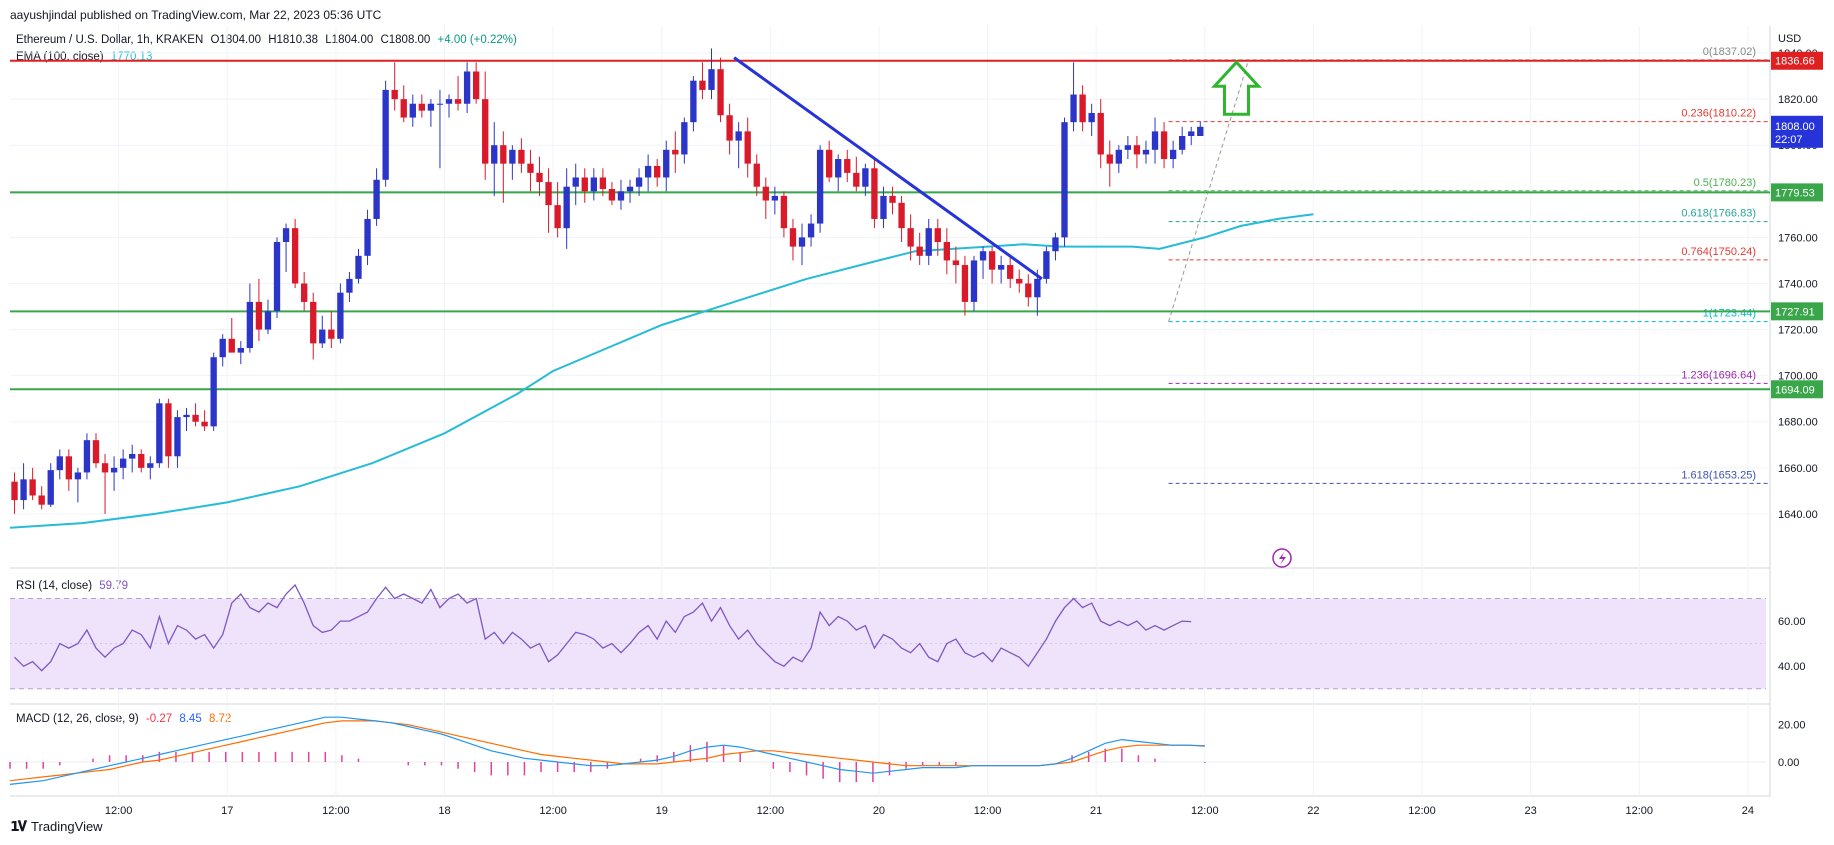  I want to click on rsi-label: RSI (14, close), so click(54, 586).